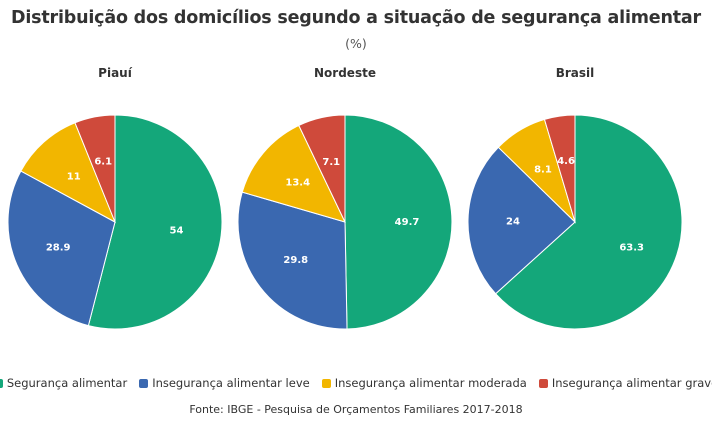 Image resolution: width=712 pixels, height=427 pixels. What do you see at coordinates (345, 73) in the screenshot?
I see `pie-title: Nordeste` at bounding box center [345, 73].